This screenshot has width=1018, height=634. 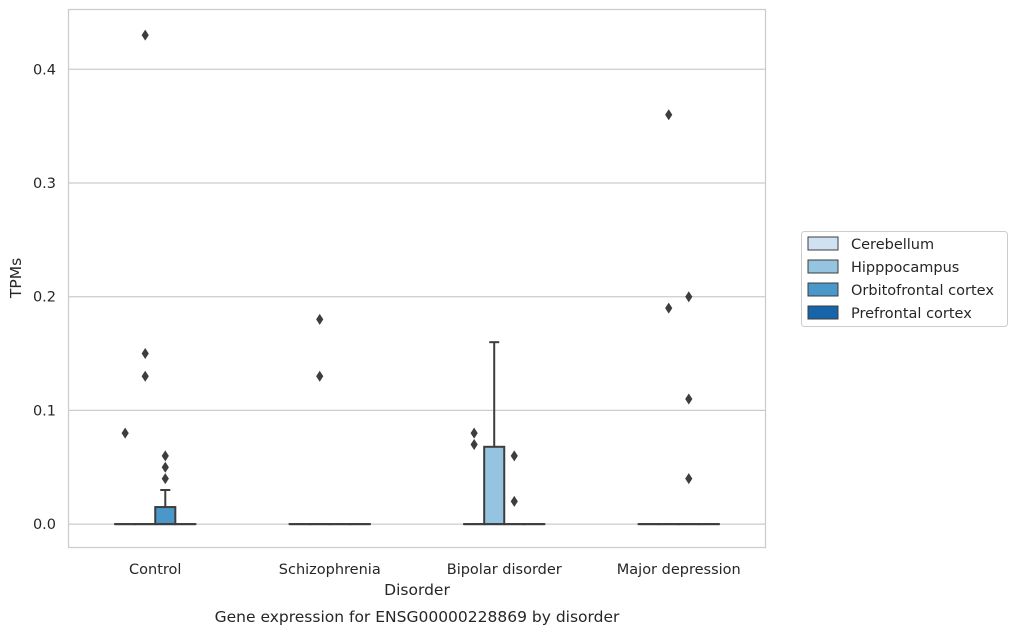 I want to click on y-tick-label: 0.2, so click(x=44, y=298).